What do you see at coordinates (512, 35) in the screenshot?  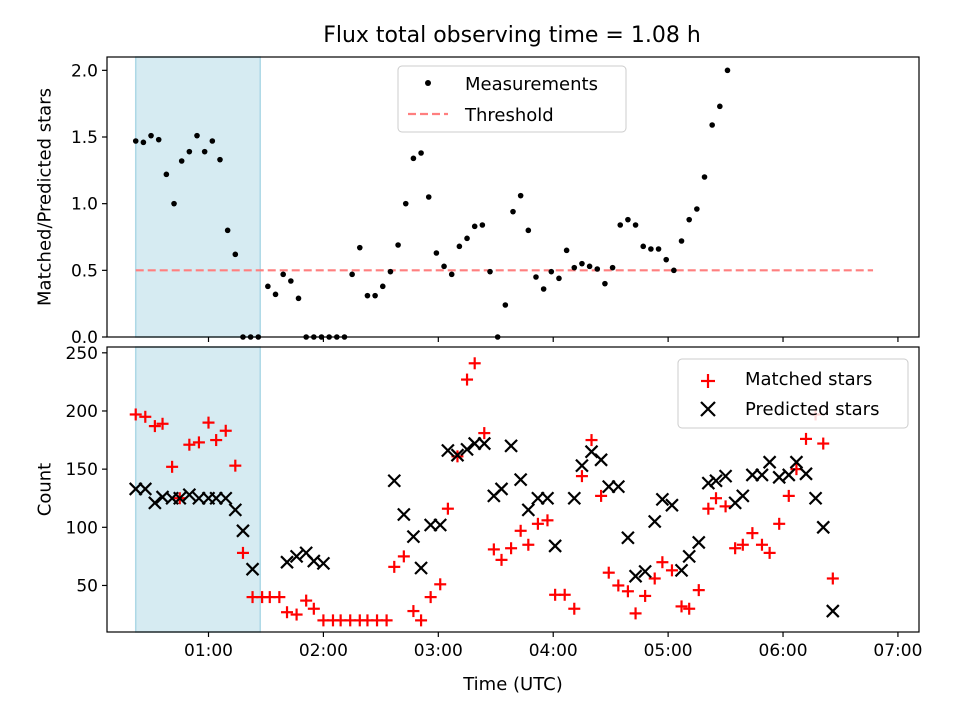 I see `chart-title: Flux total observing time = 1.08 h` at bounding box center [512, 35].